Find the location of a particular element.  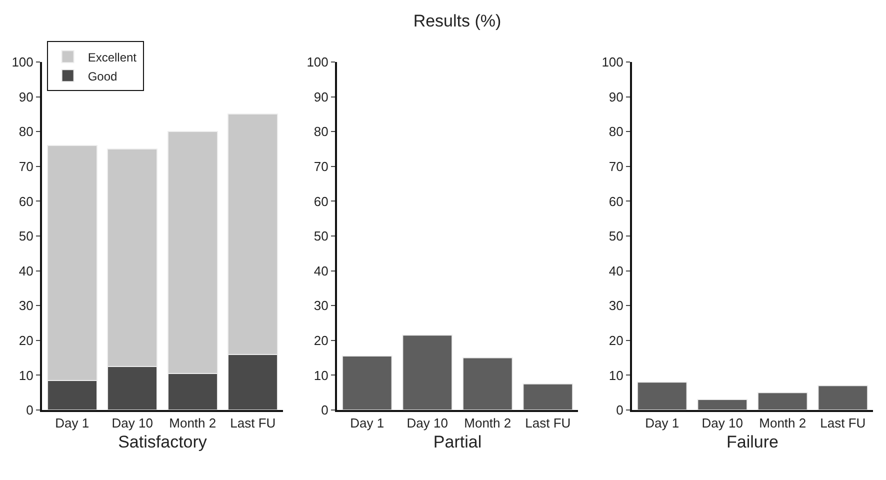

x-axis-title: Satisfactory is located at coordinates (163, 442).